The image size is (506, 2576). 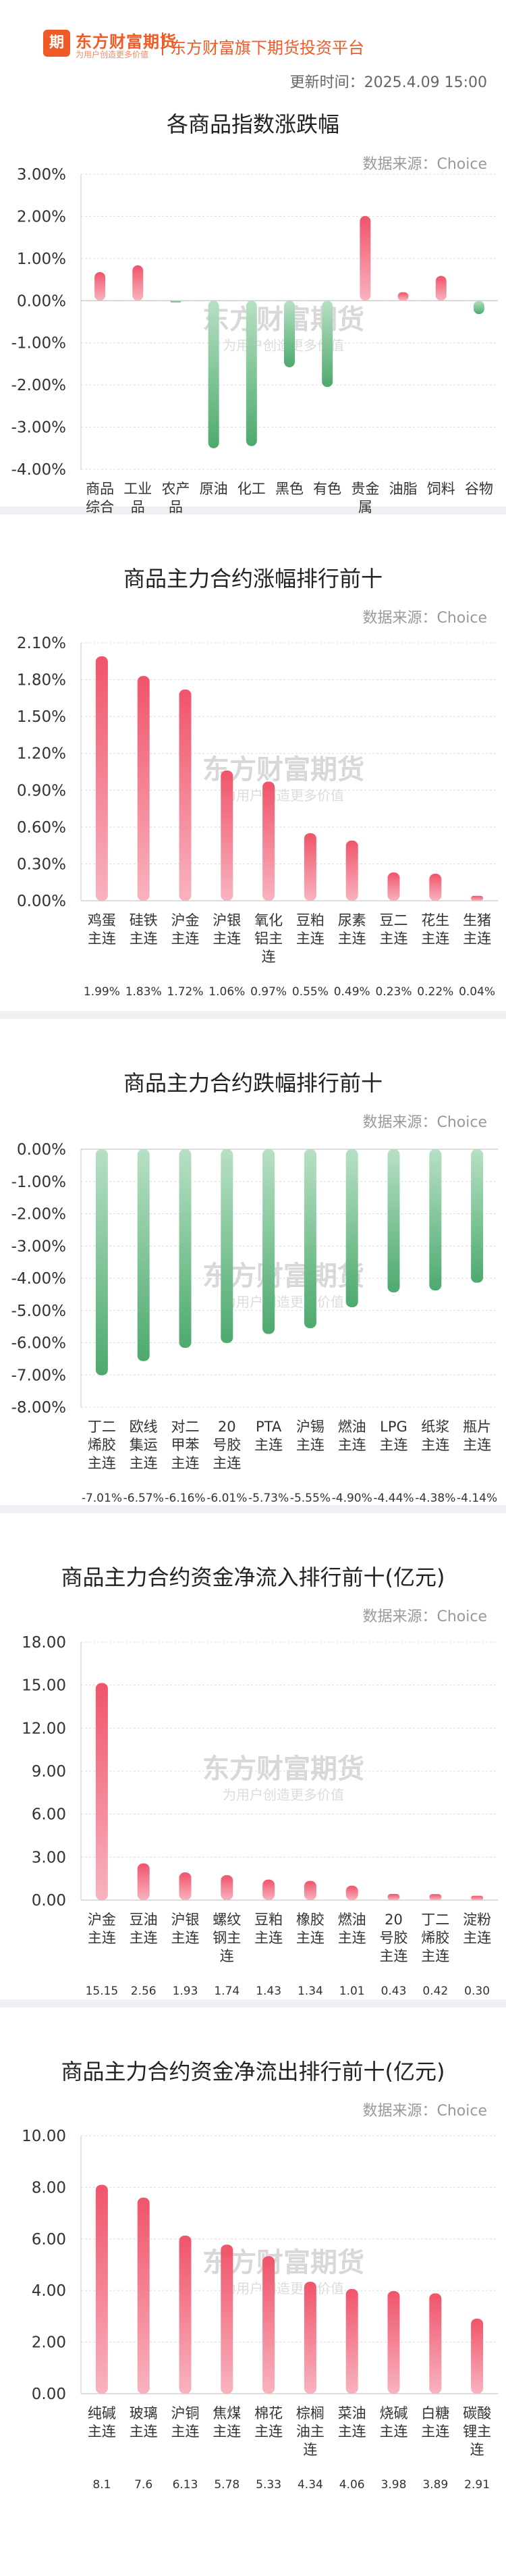 What do you see at coordinates (102, 1991) in the screenshot?
I see `value-label: 15.15` at bounding box center [102, 1991].